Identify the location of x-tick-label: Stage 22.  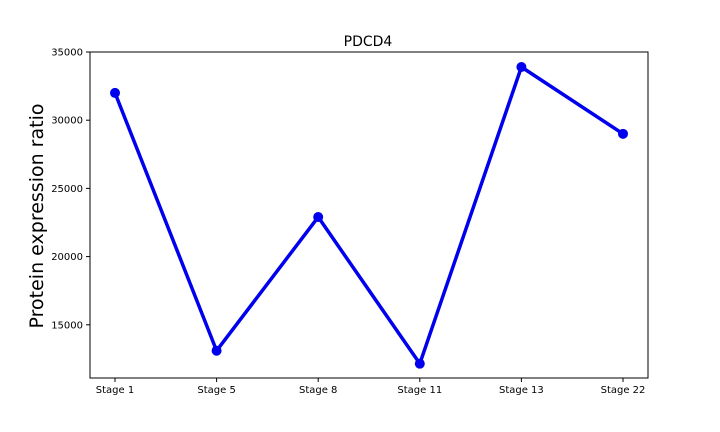
(623, 390).